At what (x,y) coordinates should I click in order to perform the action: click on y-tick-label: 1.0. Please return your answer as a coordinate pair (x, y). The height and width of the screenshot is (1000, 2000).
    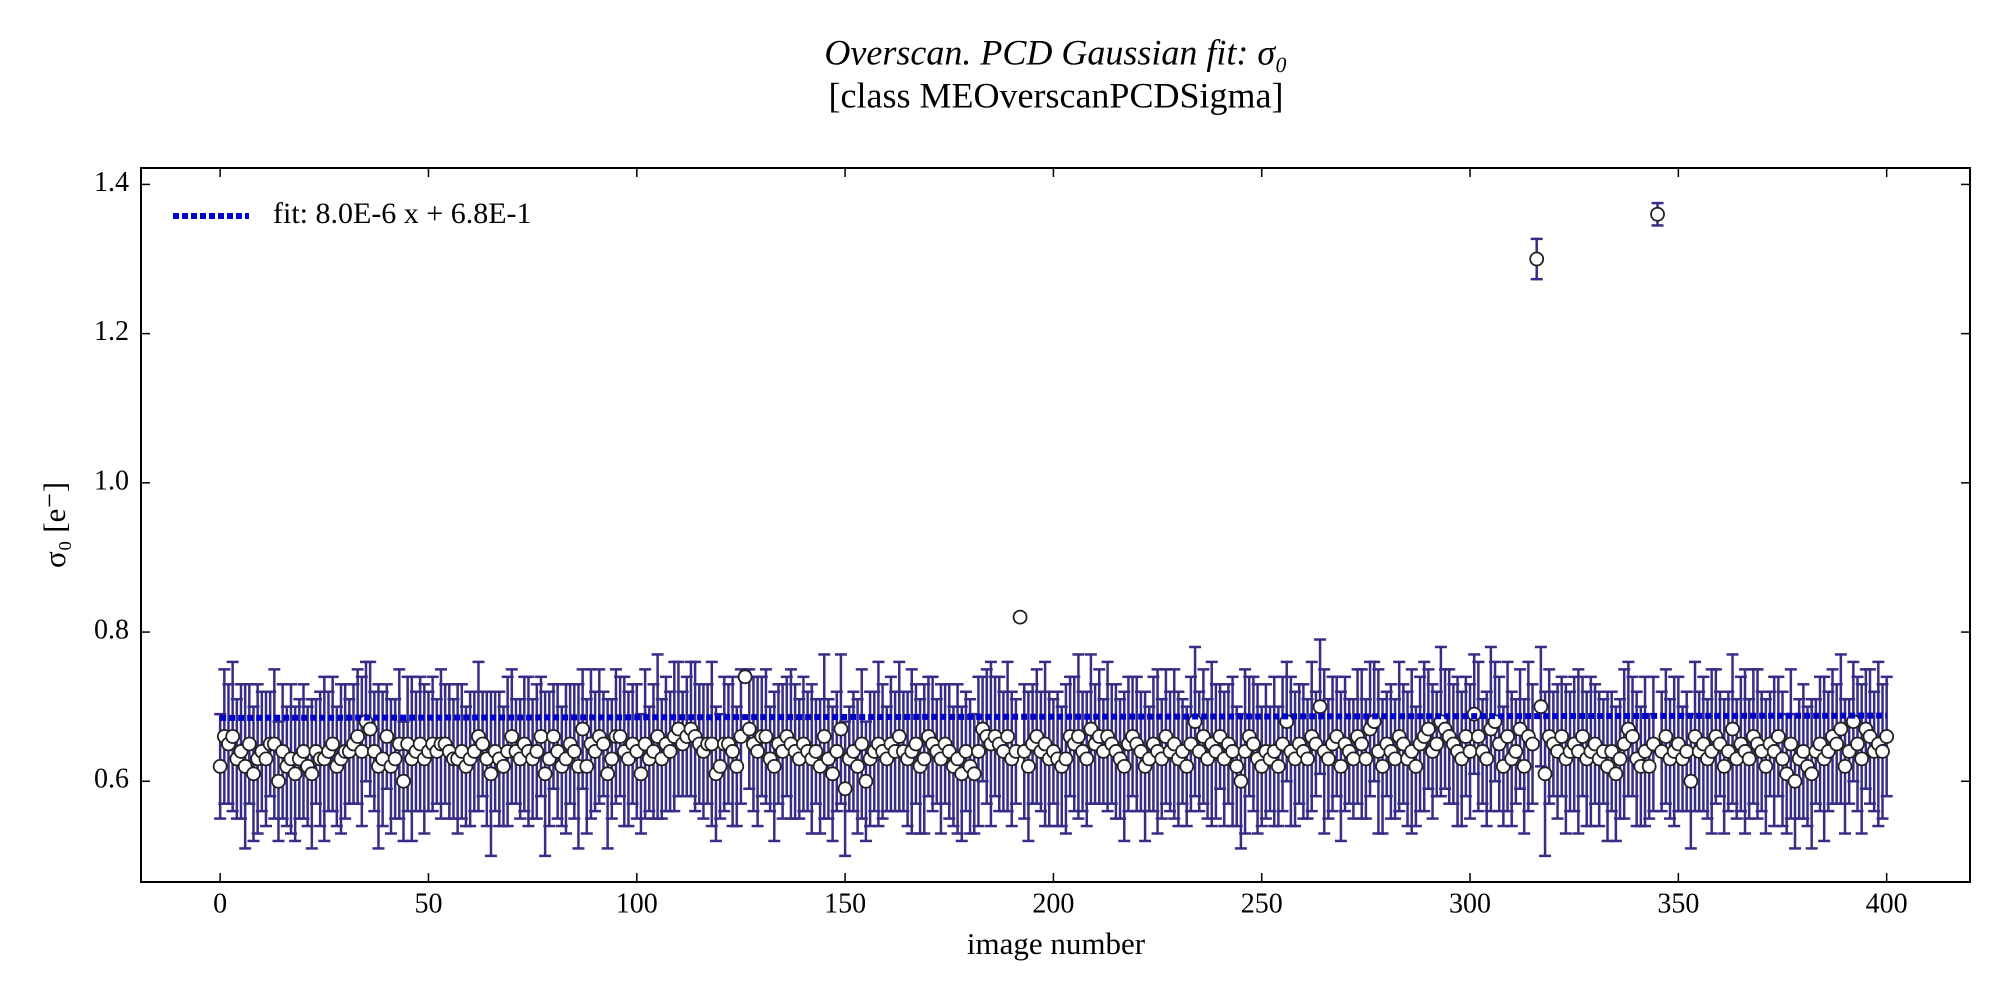
    Looking at the image, I should click on (111, 480).